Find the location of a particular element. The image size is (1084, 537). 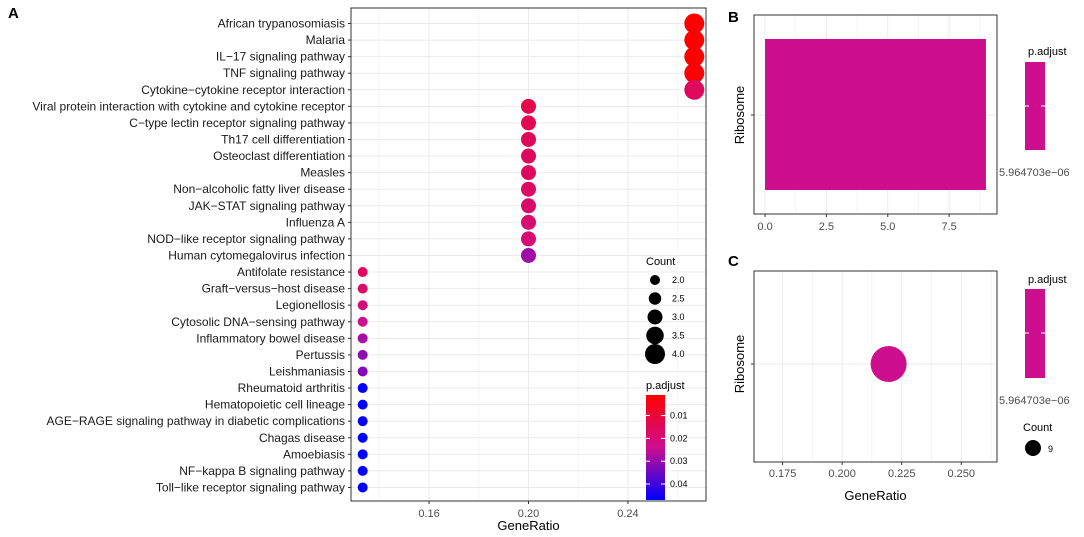

panel-a-padjust-legend-label: 0.03 is located at coordinates (679, 461).